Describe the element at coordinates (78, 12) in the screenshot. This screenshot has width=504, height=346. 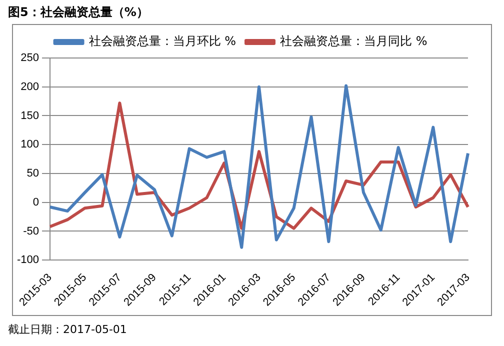
I see `chart-title: 图5：社会融资总量（%）` at that location.